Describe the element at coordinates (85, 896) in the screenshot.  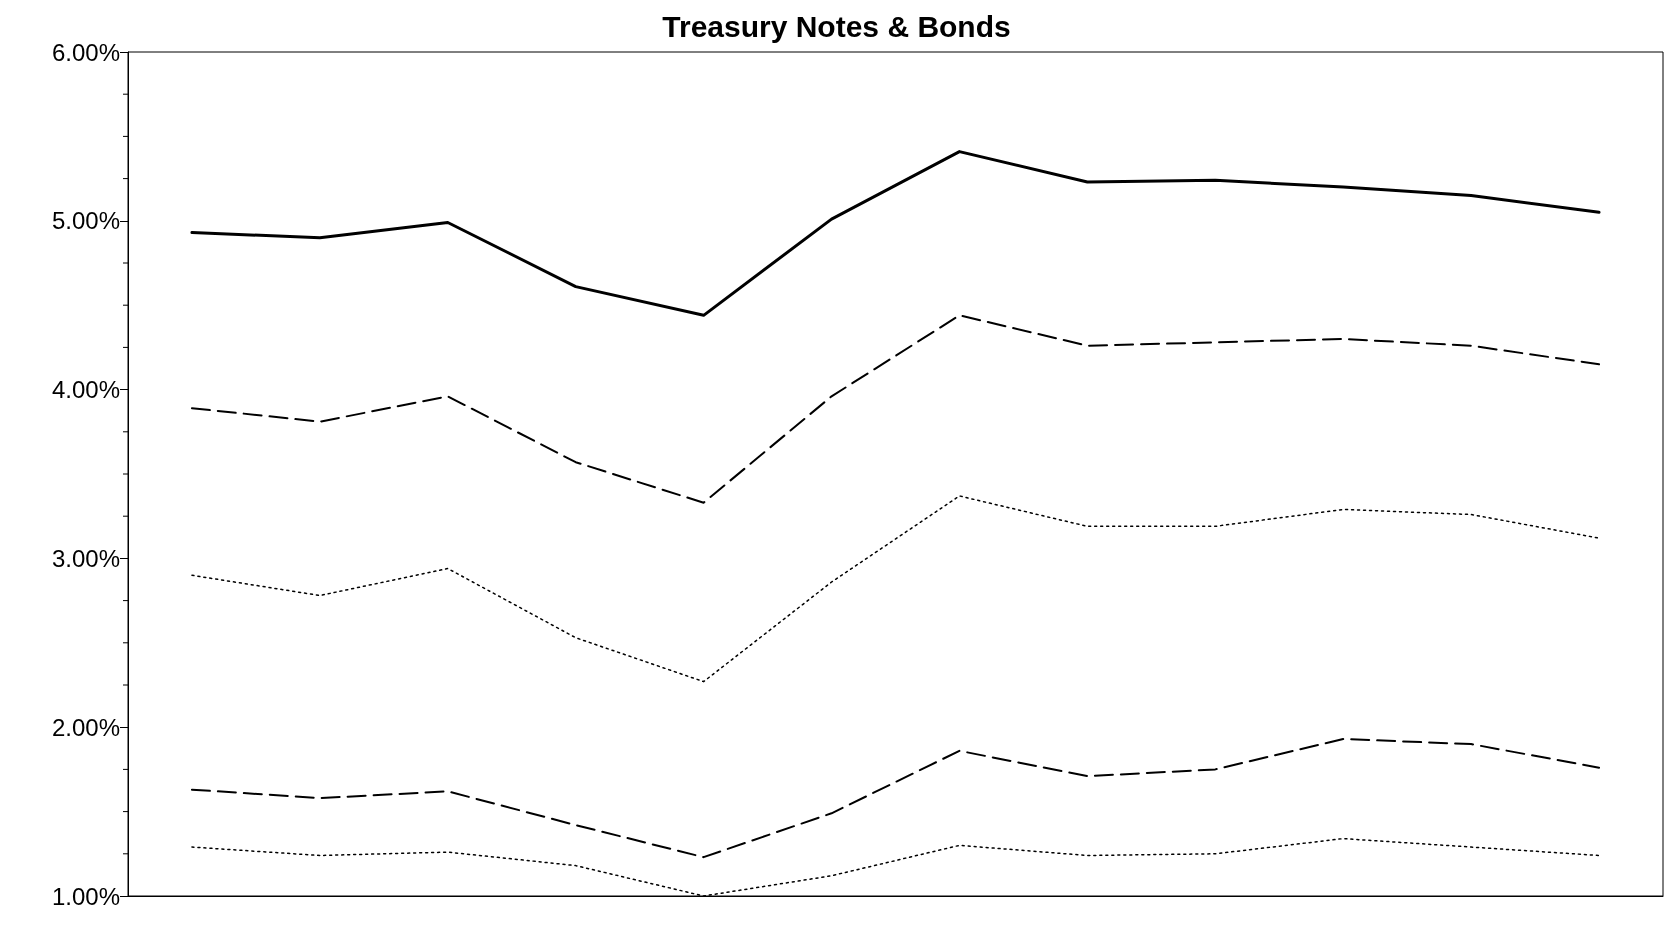
I see `y-tick-label: 1.00%` at that location.